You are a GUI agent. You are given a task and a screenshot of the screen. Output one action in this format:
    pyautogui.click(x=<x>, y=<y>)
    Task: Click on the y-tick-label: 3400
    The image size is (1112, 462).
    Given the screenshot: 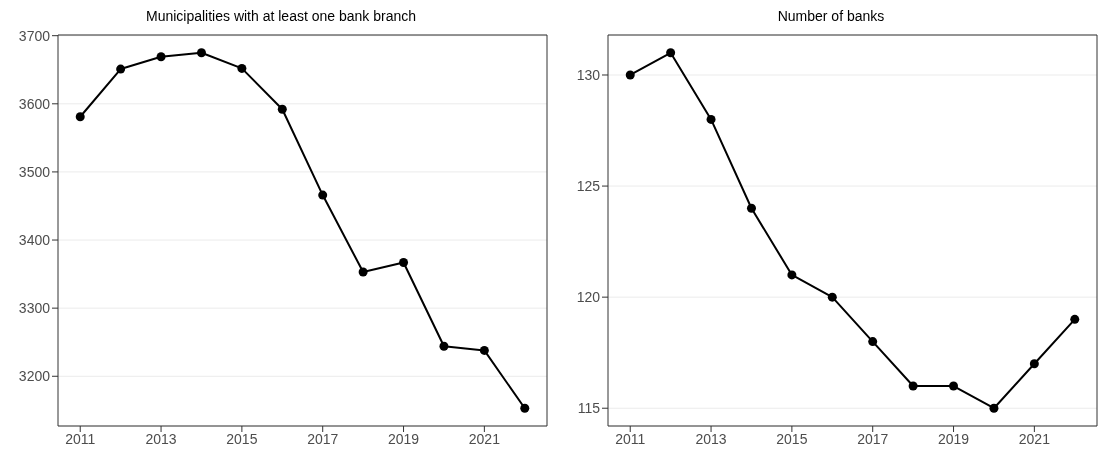 What is the action you would take?
    pyautogui.click(x=34, y=240)
    